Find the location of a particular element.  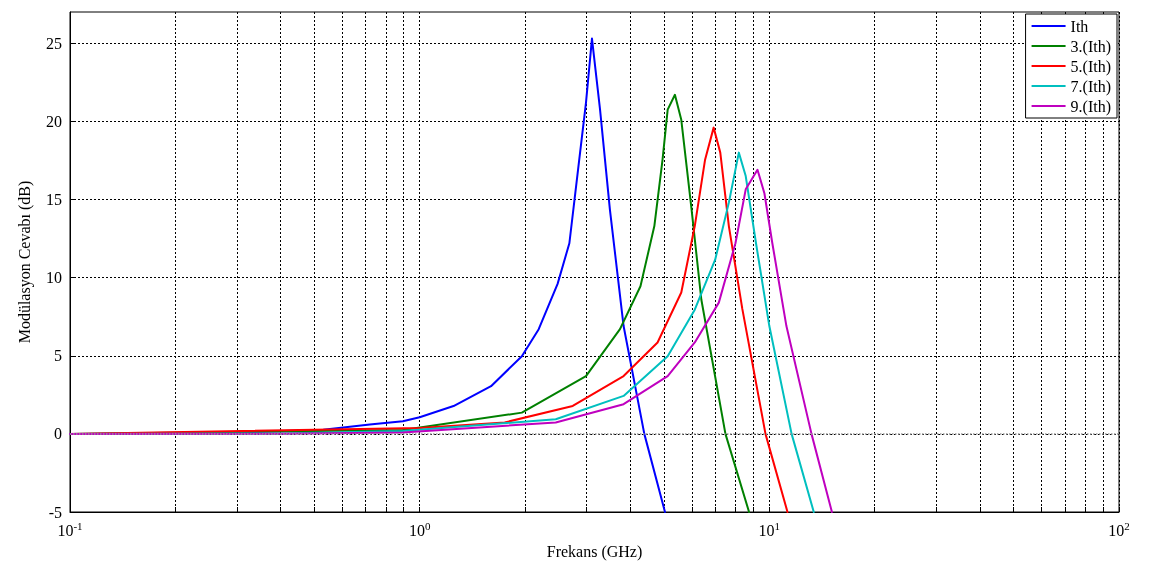

legend-label: 5.(Ith) is located at coordinates (1091, 66).